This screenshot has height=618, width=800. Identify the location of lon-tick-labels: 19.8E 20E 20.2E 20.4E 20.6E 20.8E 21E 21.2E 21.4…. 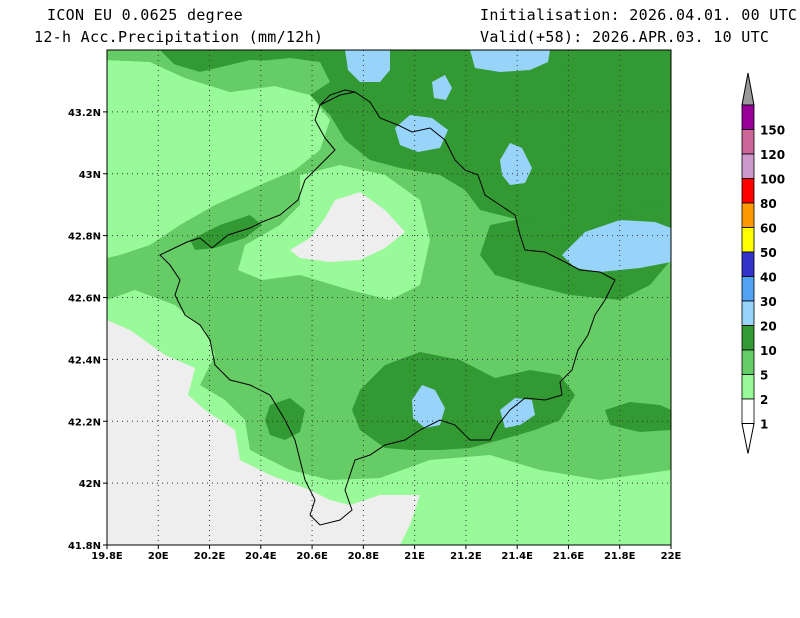
(386, 553).